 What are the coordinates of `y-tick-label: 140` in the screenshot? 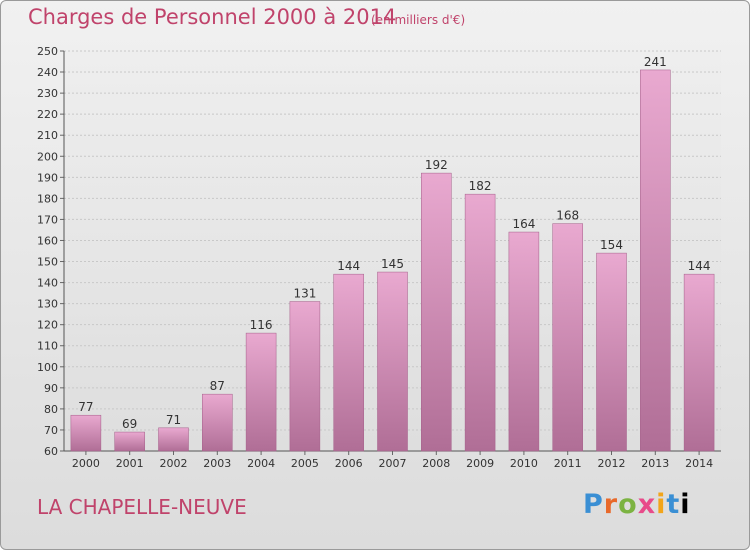 It's located at (47, 283).